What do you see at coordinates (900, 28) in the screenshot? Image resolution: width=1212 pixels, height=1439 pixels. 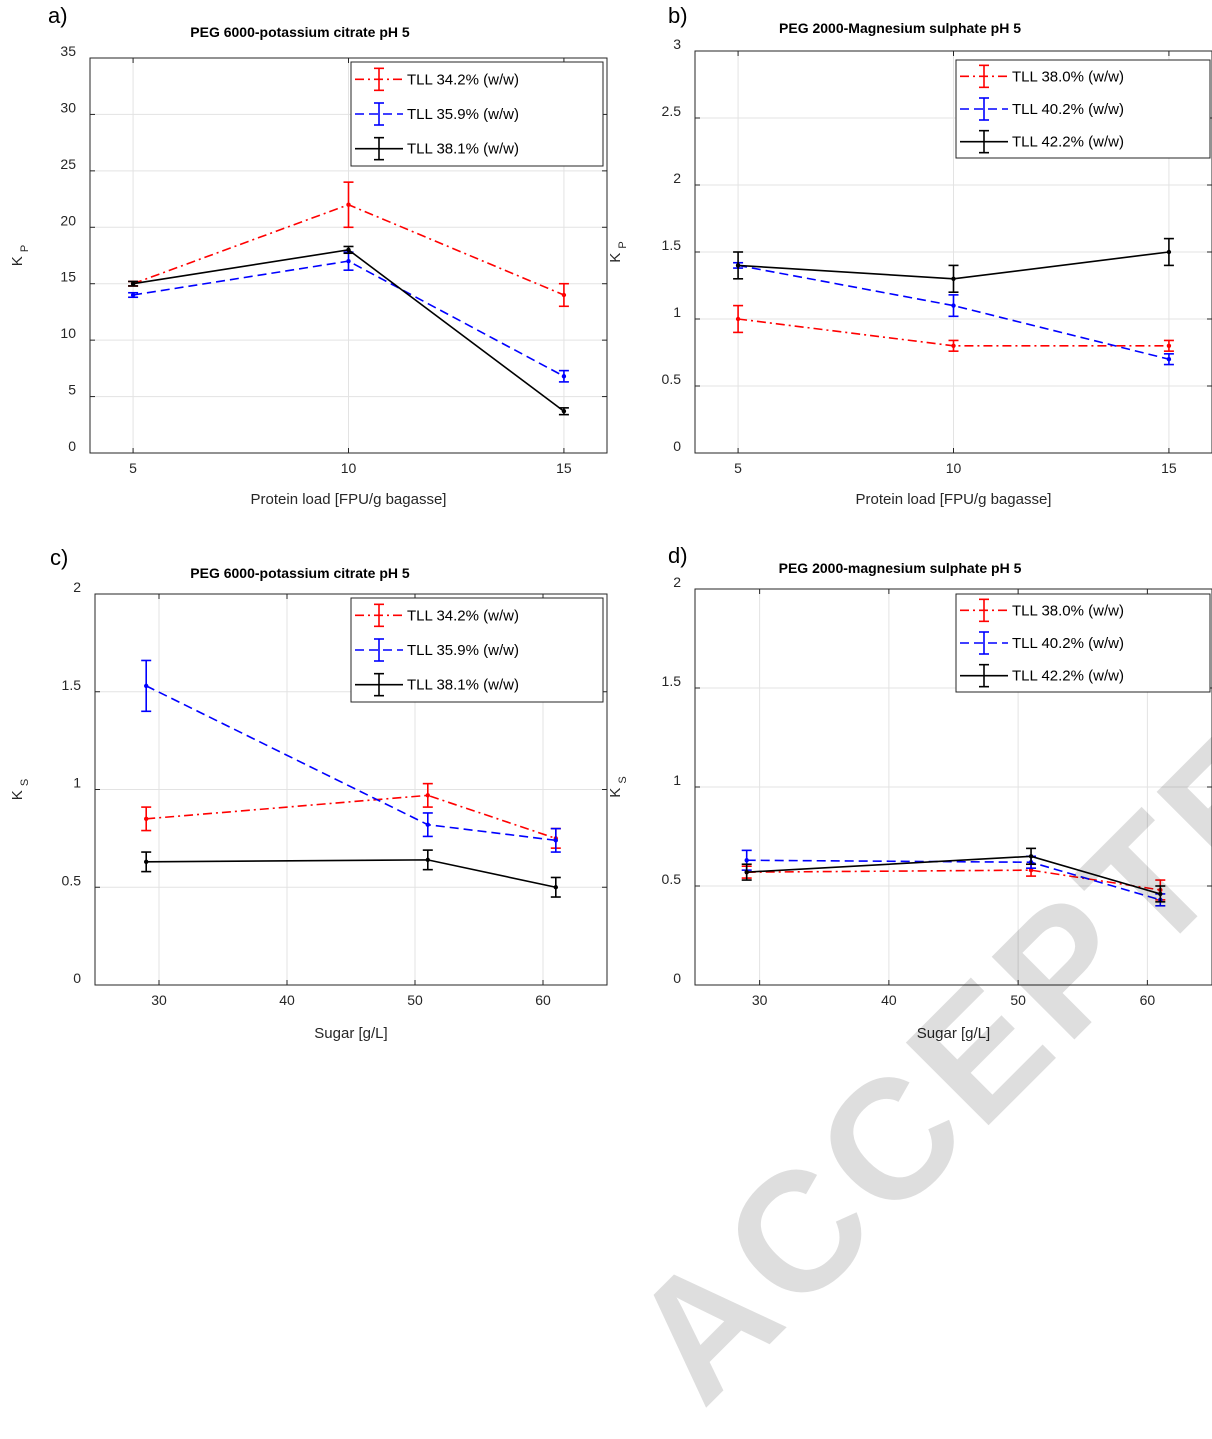 I see `chart-title: PEG 2000-Magnesium sulphate pH 5` at bounding box center [900, 28].